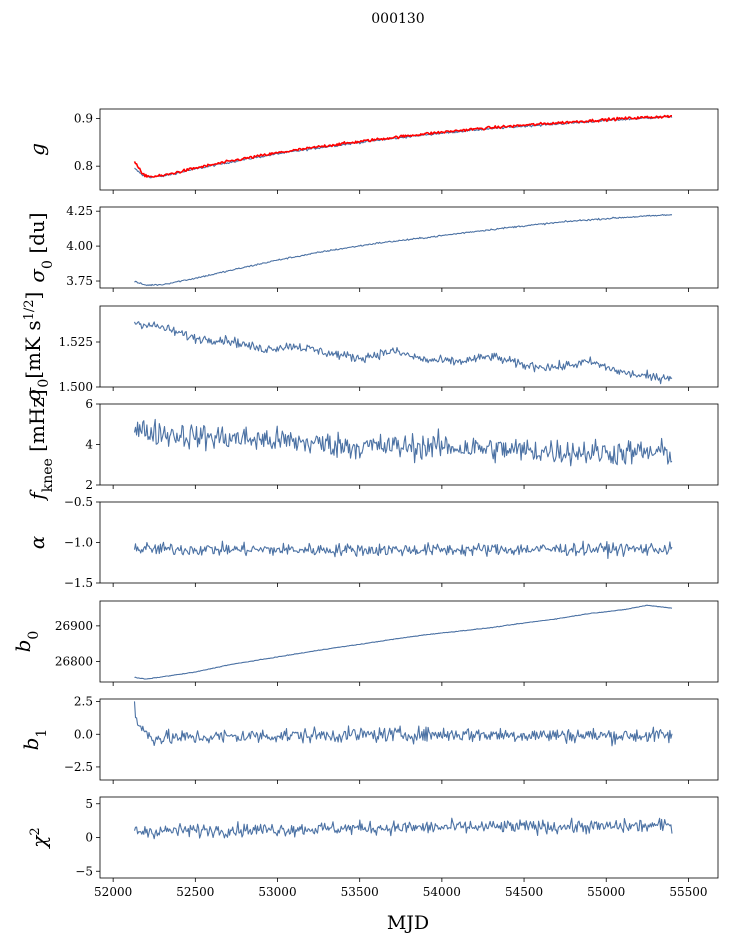  What do you see at coordinates (83, 166) in the screenshot?
I see `y-tick-label: 0.8` at bounding box center [83, 166].